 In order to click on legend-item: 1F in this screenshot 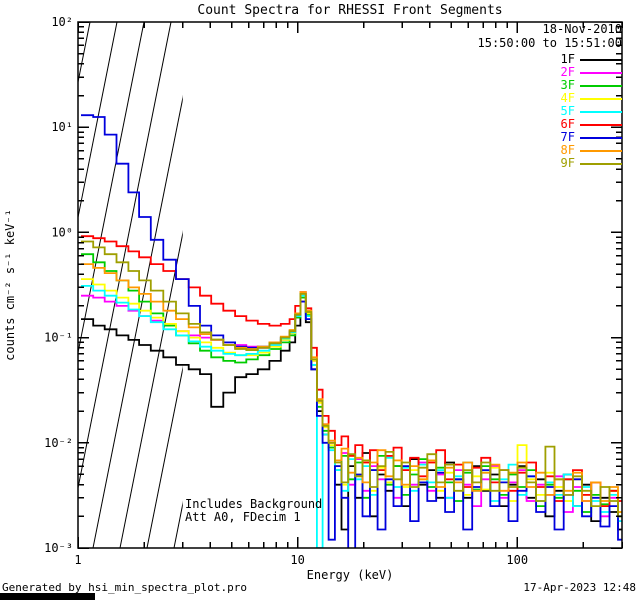, I will do `click(591, 59)`.